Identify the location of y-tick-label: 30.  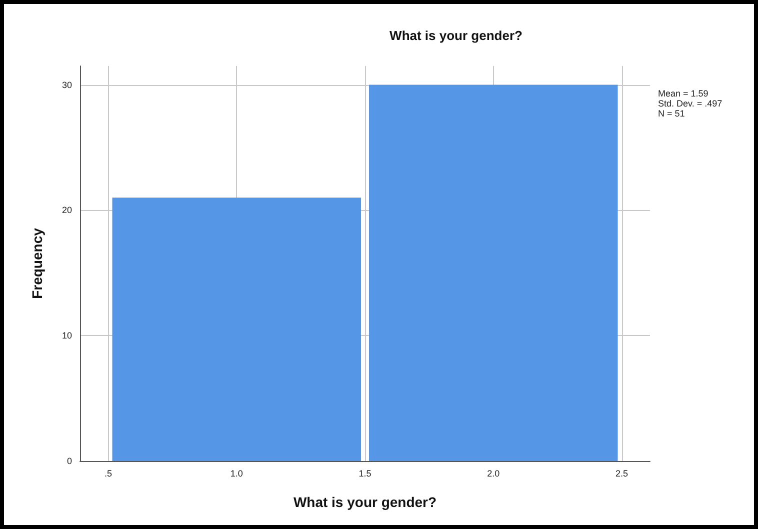
(67, 85).